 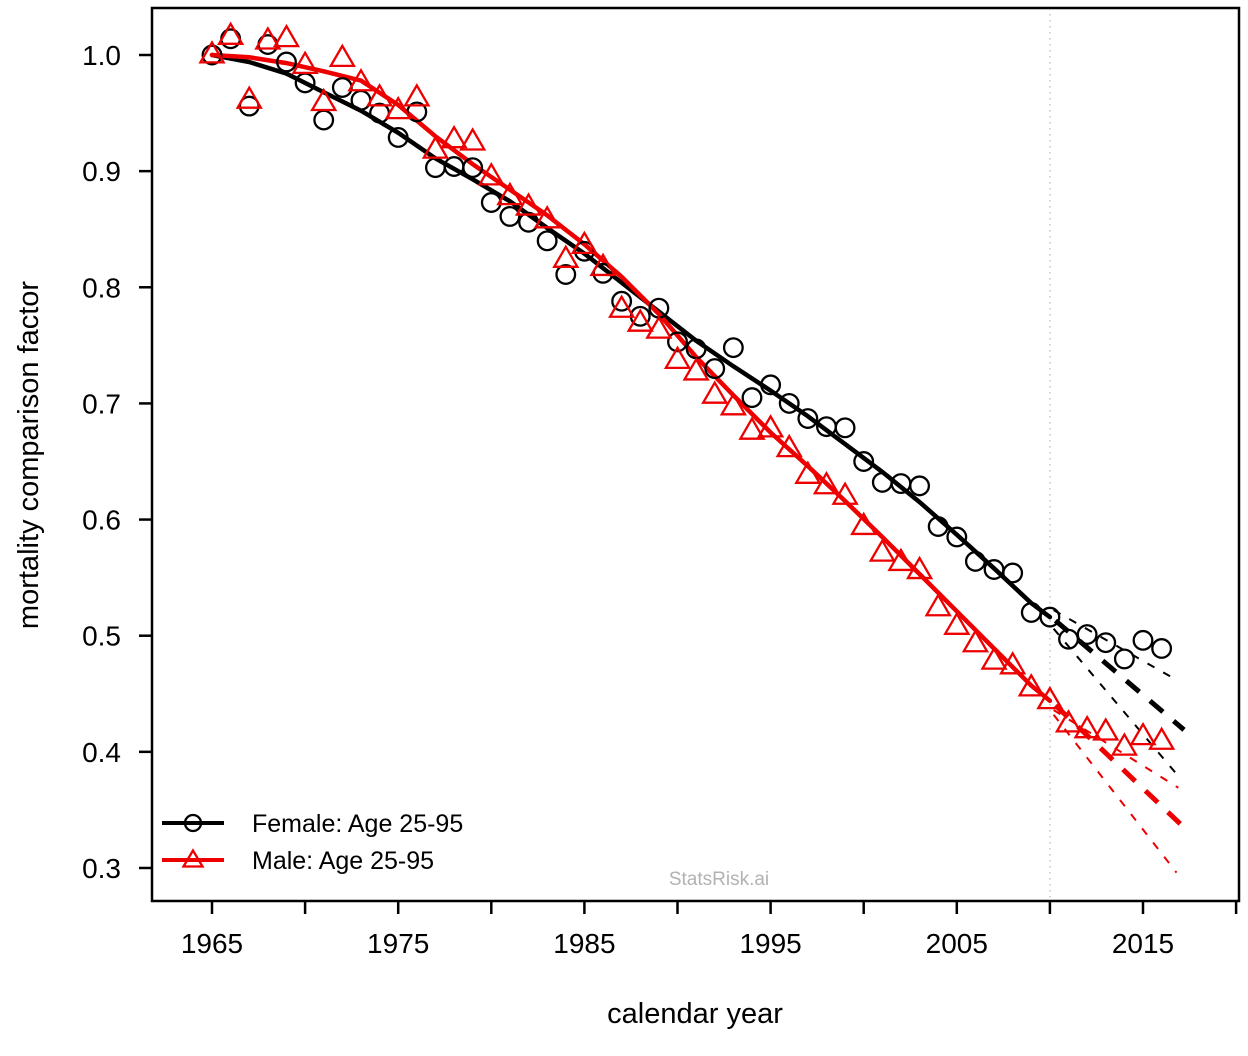 I want to click on female-projection-upper, so click(x=1116, y=645).